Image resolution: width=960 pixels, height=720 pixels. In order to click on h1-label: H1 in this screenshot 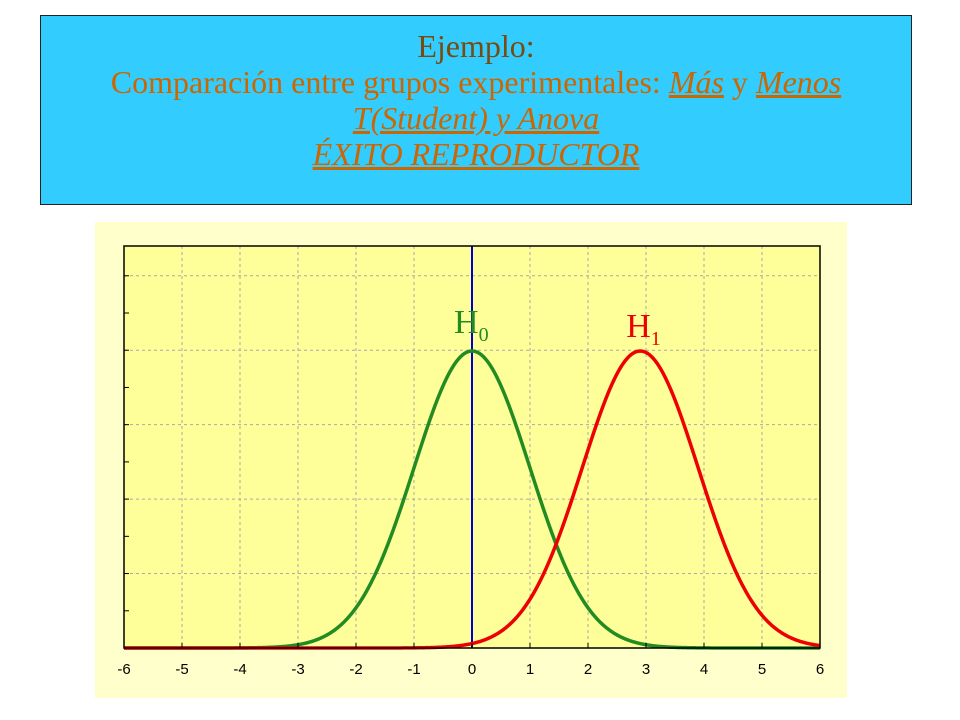, I will do `click(643, 329)`.